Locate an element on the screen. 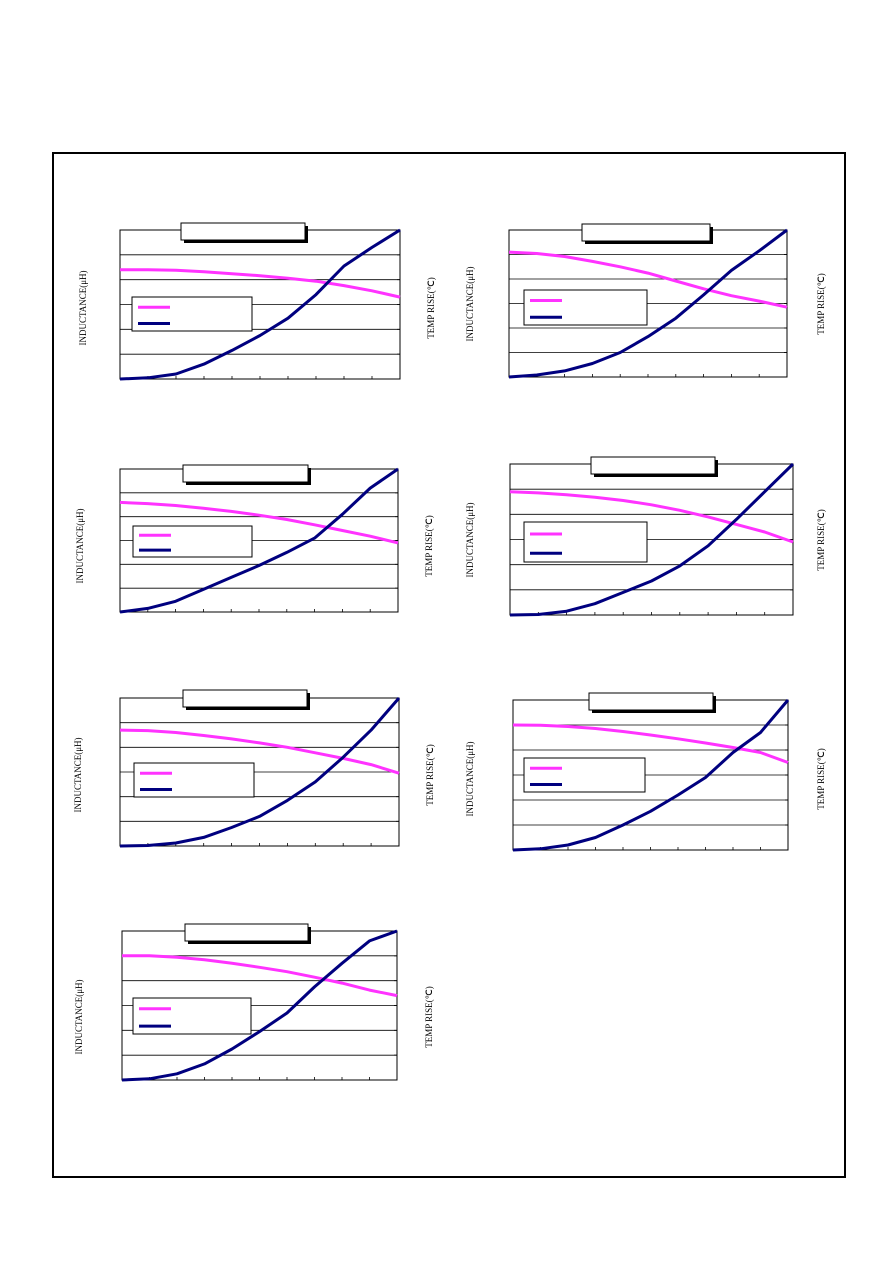 This screenshot has width=892, height=1263. chart-6: INDUCTANCE(μH) TEMP RISE(℃) is located at coordinates (645, 772).